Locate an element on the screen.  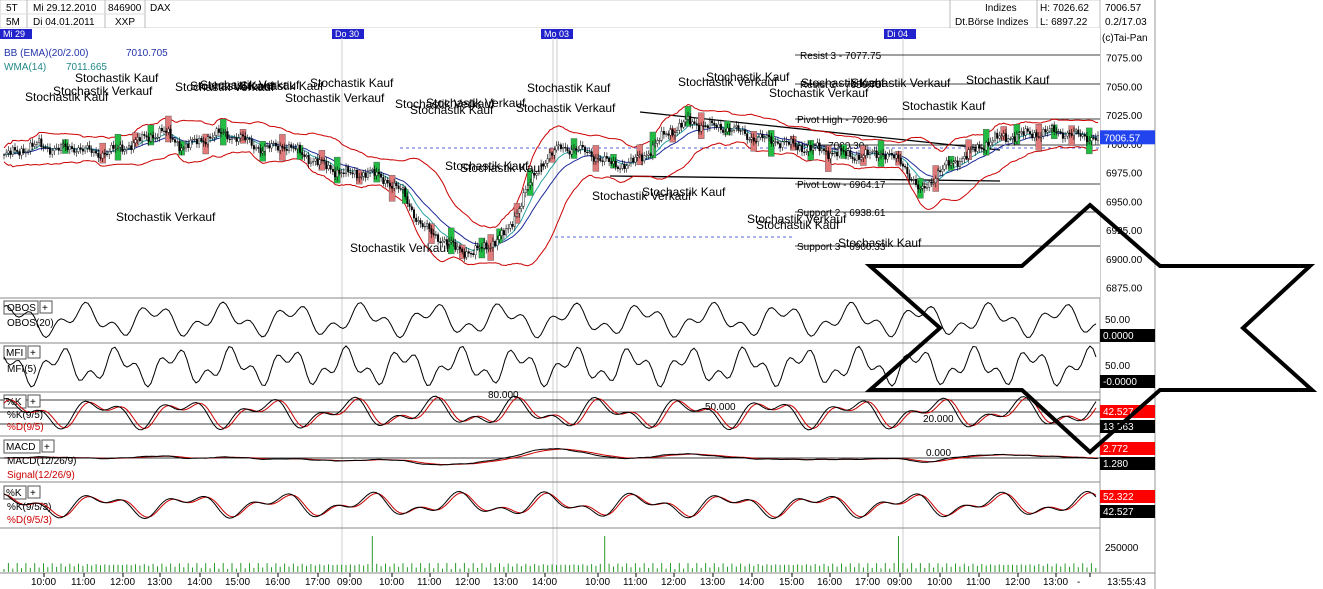
macd-button is located at coordinates (22, 446).